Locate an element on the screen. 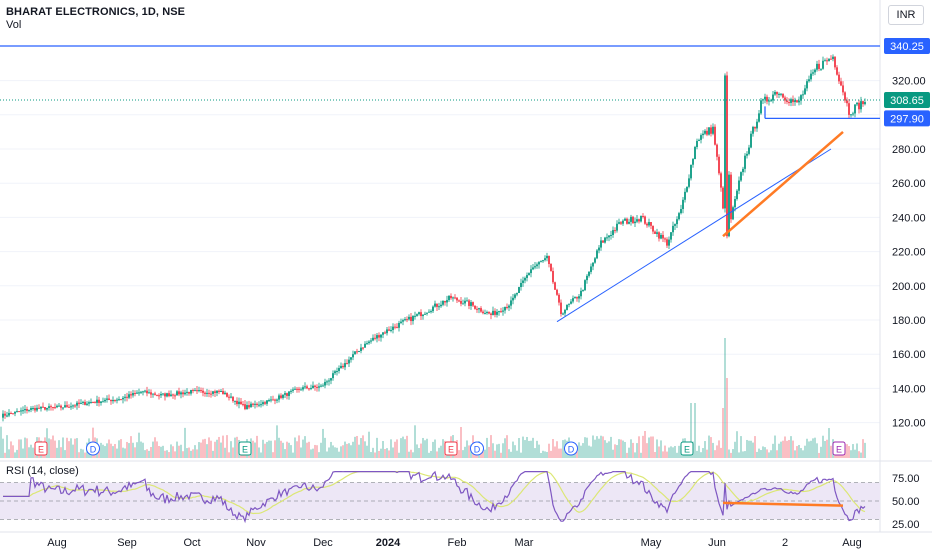  time-tick-label: Nov is located at coordinates (256, 543).